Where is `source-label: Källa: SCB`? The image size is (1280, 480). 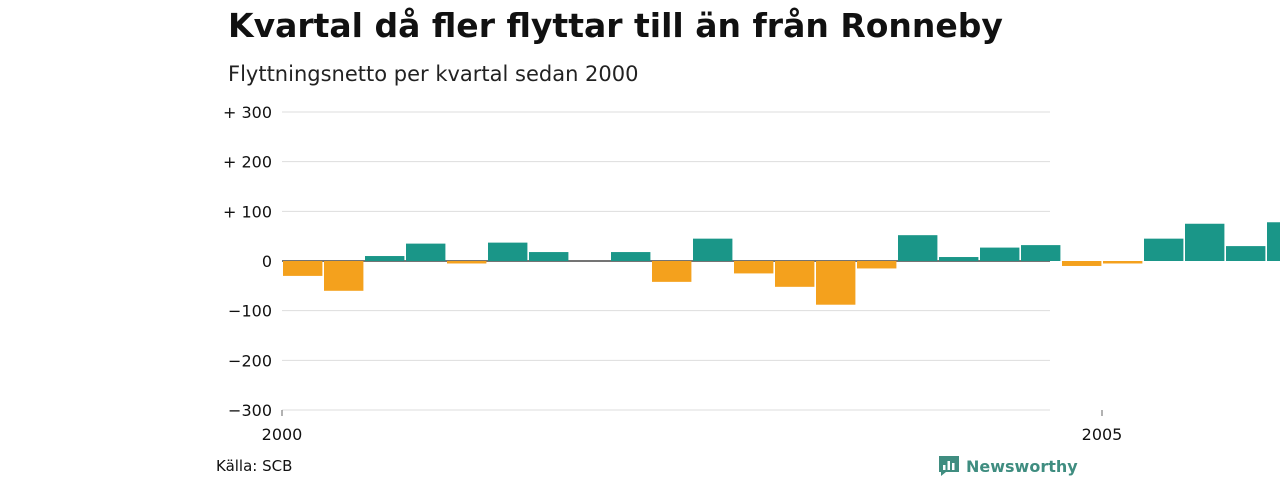
source-label: Källa: SCB is located at coordinates (254, 466).